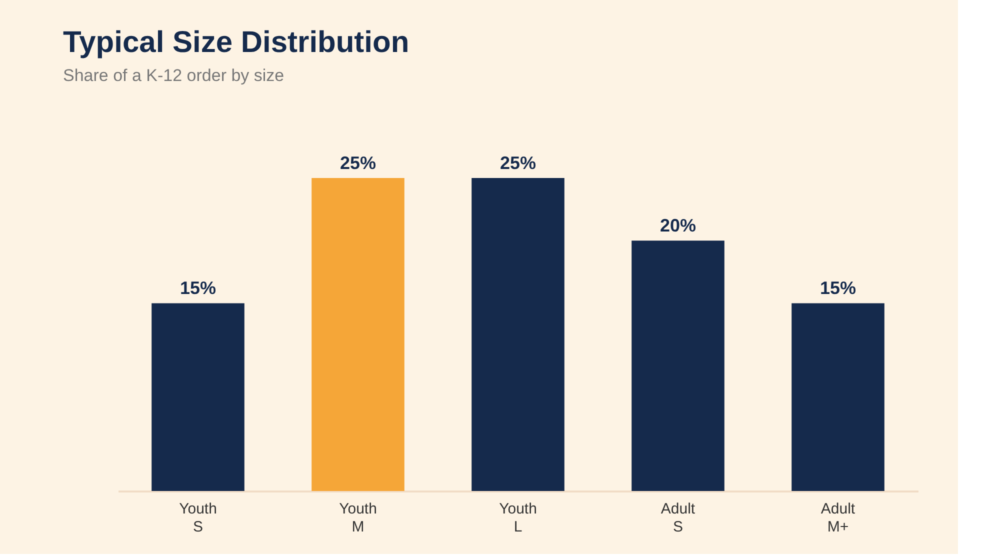 This screenshot has width=1000, height=560. I want to click on x-tick-label: Youth L, so click(518, 518).